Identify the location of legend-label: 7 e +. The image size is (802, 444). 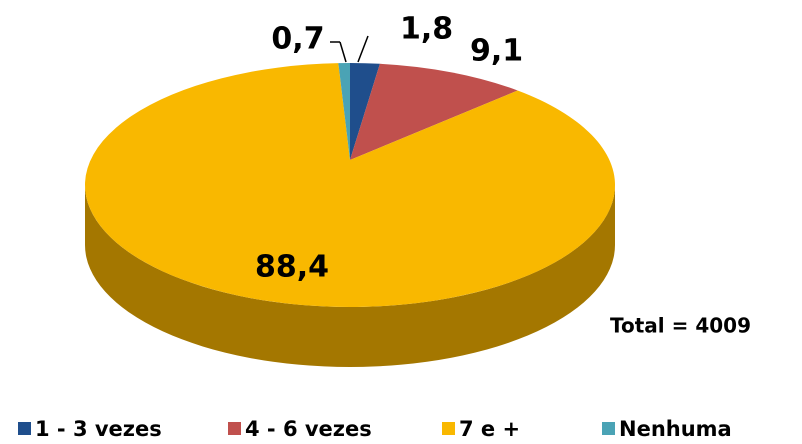
(489, 429).